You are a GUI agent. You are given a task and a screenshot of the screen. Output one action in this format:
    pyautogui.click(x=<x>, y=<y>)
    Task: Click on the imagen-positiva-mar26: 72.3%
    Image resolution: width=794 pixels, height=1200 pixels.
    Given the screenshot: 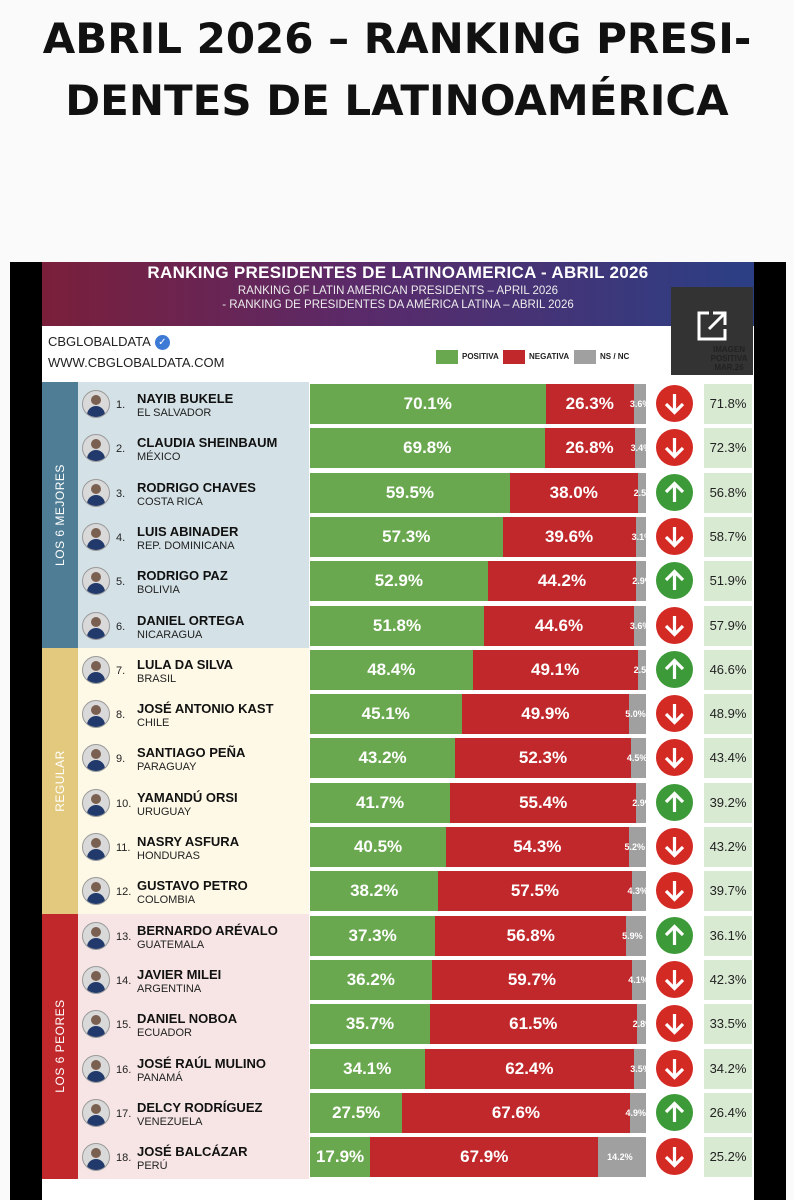 What is the action you would take?
    pyautogui.click(x=728, y=448)
    